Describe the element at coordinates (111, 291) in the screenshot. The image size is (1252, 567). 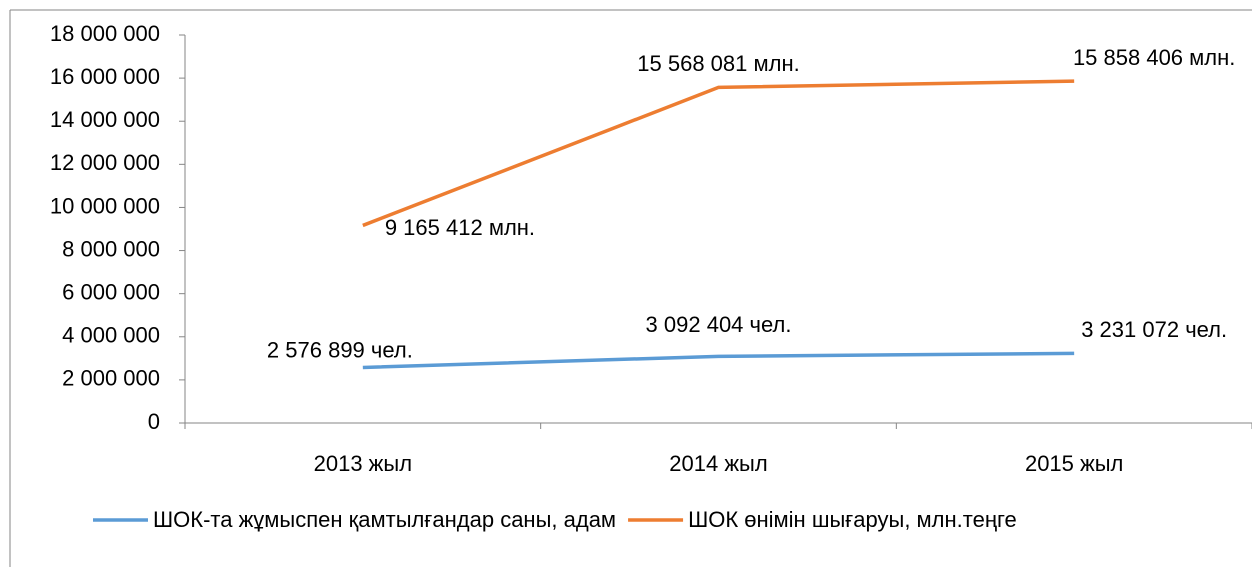
I see `y-tick-label: 6 000 000` at that location.